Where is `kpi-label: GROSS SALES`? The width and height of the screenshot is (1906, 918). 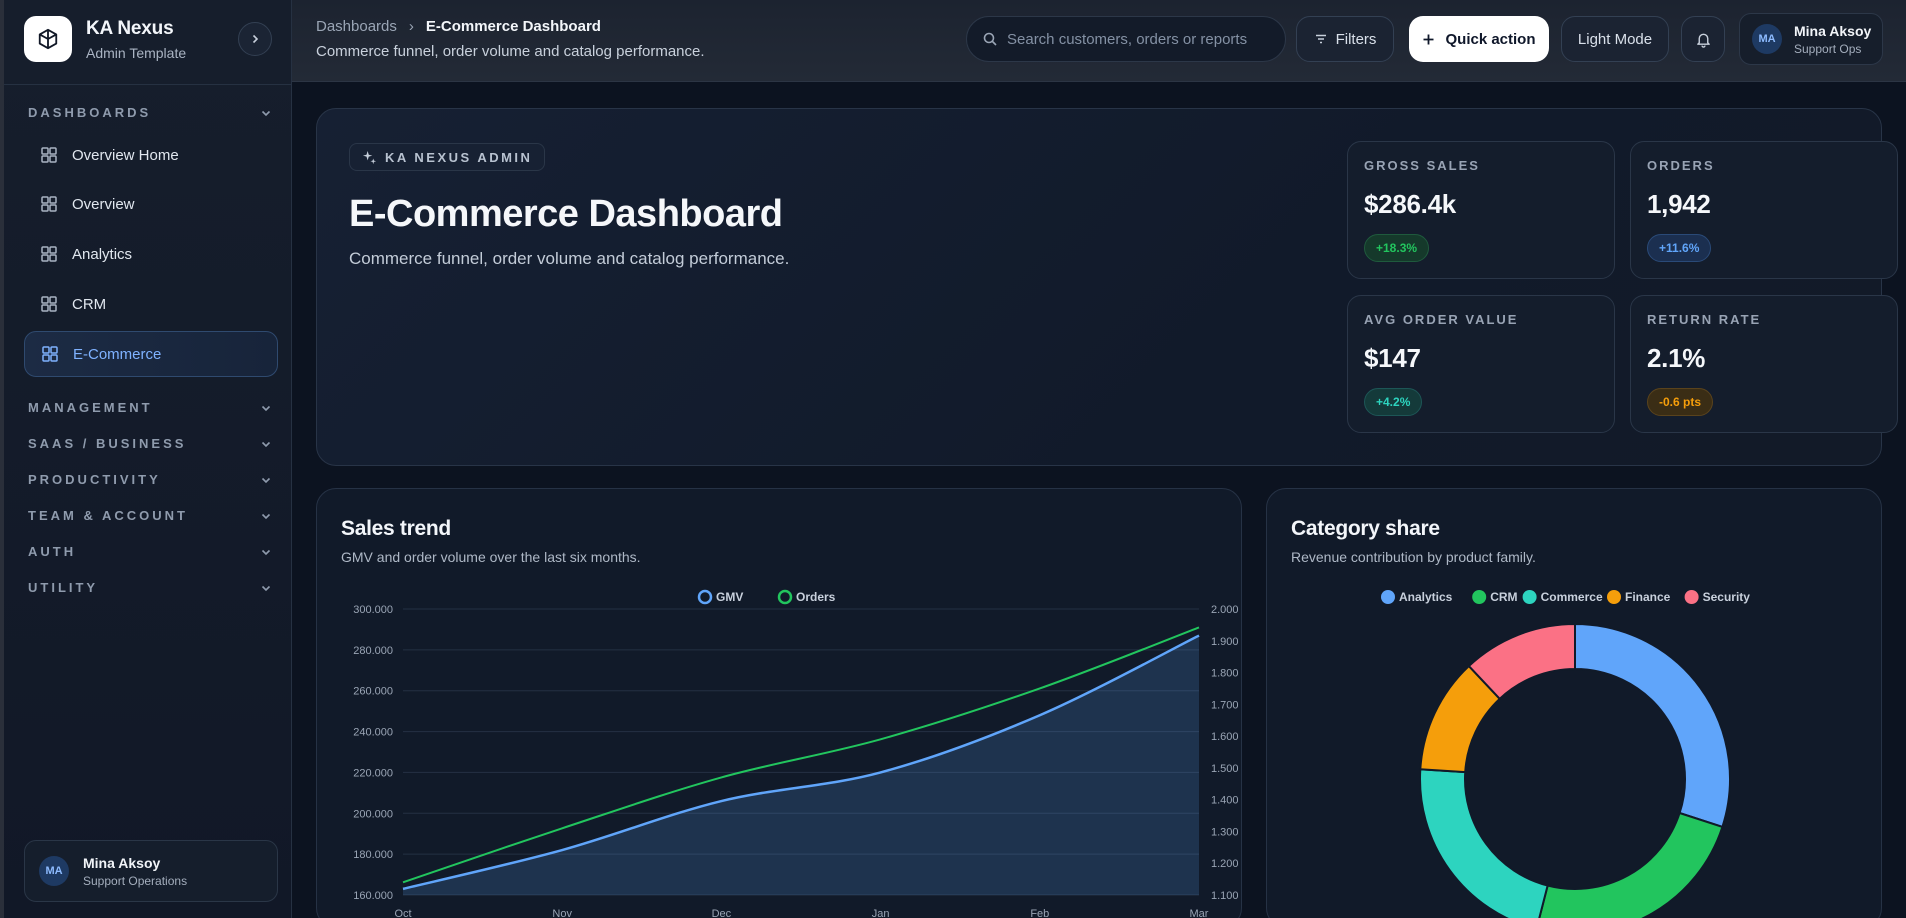 kpi-label: GROSS SALES is located at coordinates (1422, 165).